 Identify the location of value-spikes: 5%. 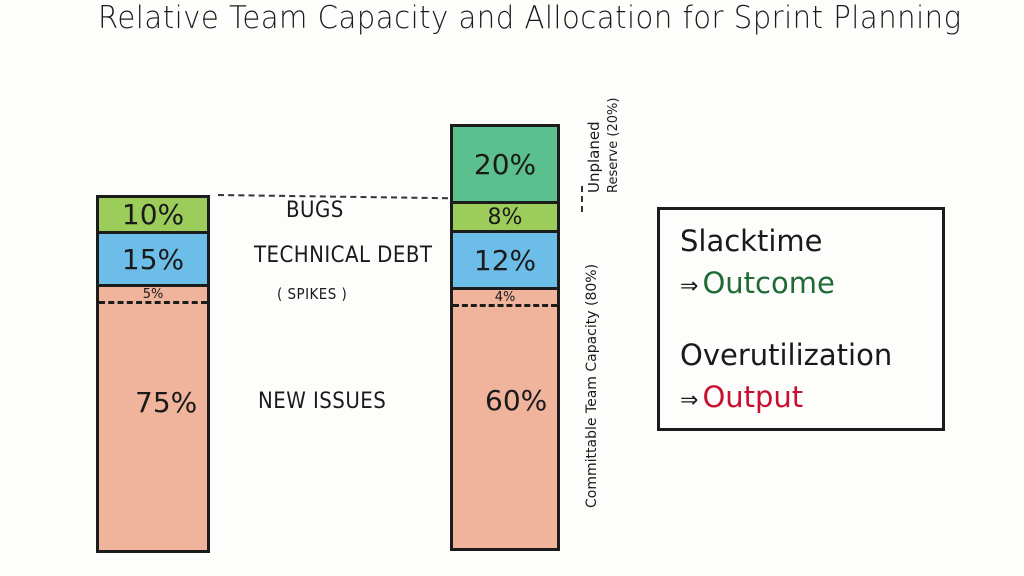
(153, 294).